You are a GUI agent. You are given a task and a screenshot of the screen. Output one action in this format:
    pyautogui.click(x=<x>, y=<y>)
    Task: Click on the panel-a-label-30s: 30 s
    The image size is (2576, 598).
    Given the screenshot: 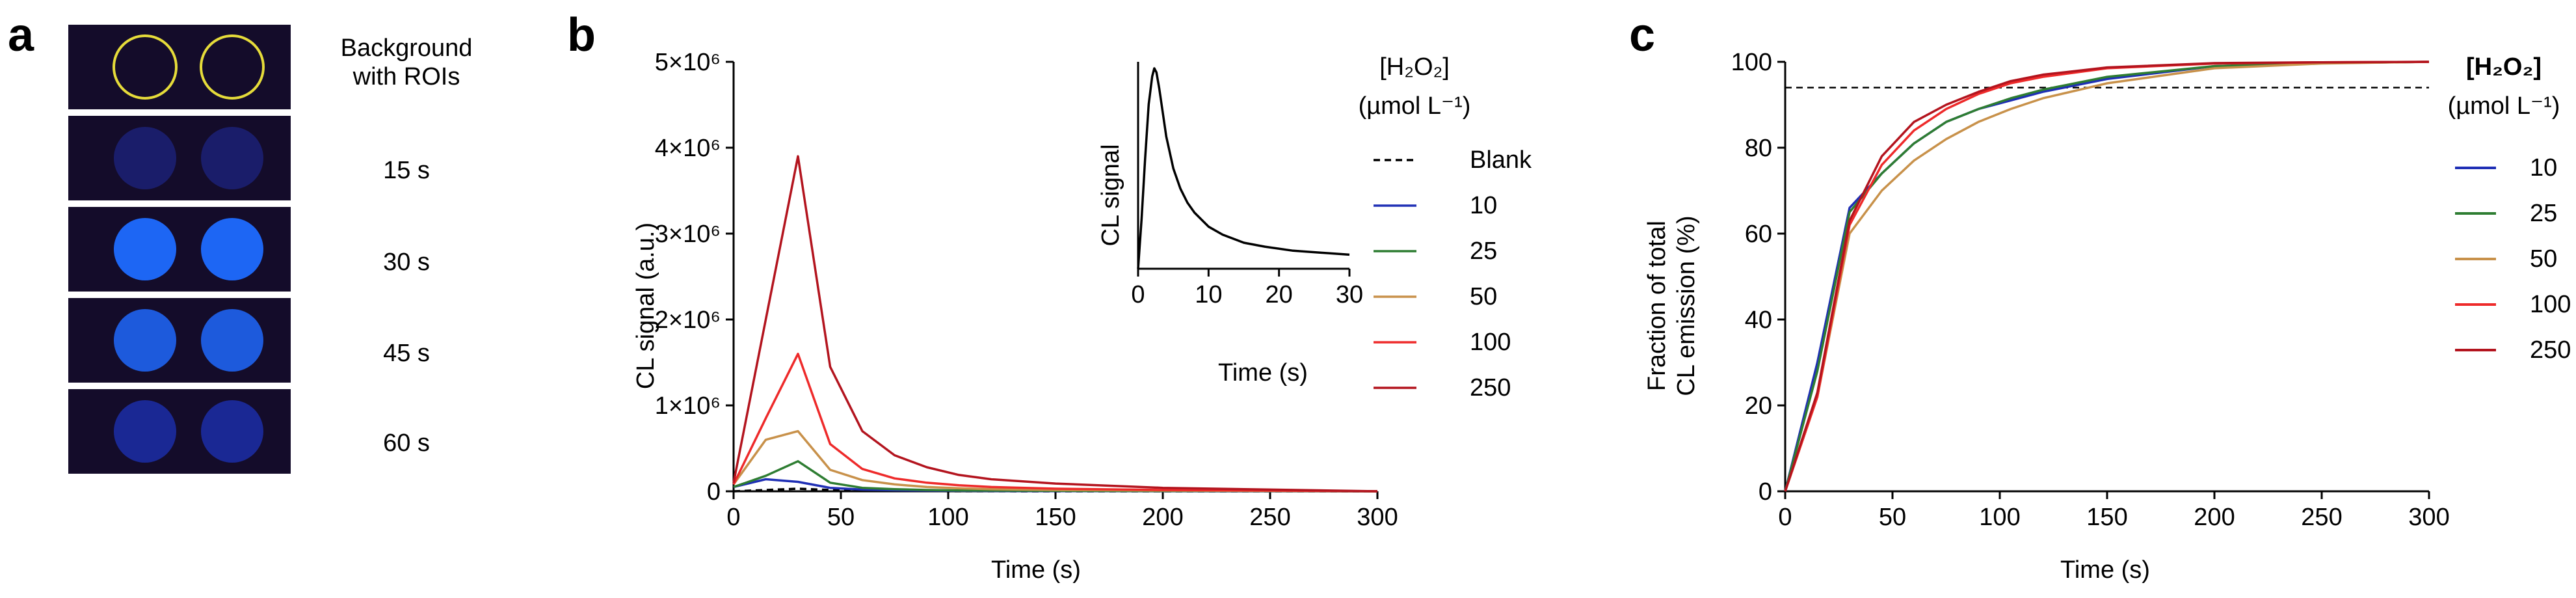 What is the action you would take?
    pyautogui.click(x=406, y=262)
    